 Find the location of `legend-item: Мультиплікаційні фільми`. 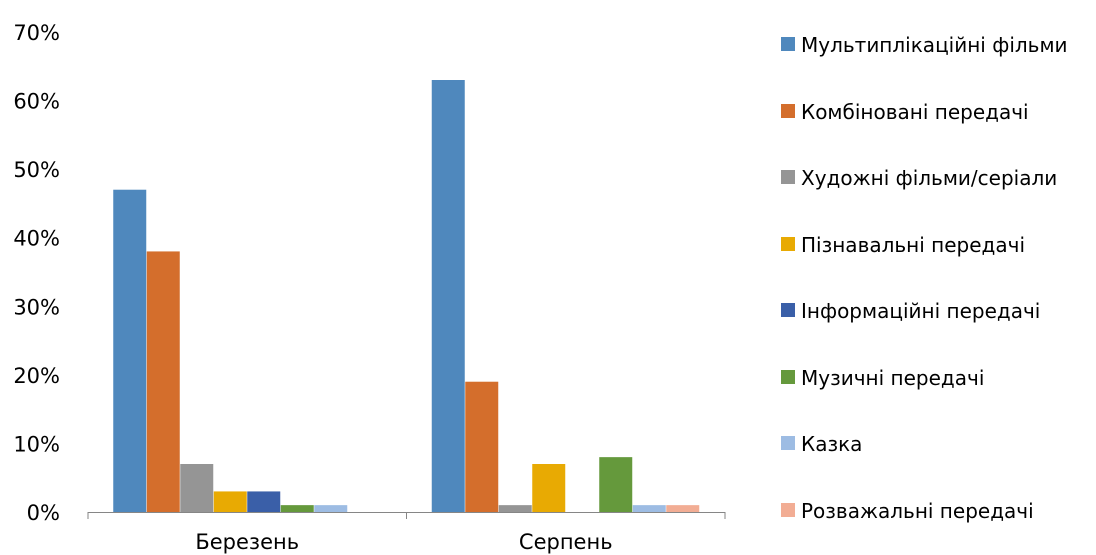

legend-item: Мультиплікаційні фільми is located at coordinates (931, 45).